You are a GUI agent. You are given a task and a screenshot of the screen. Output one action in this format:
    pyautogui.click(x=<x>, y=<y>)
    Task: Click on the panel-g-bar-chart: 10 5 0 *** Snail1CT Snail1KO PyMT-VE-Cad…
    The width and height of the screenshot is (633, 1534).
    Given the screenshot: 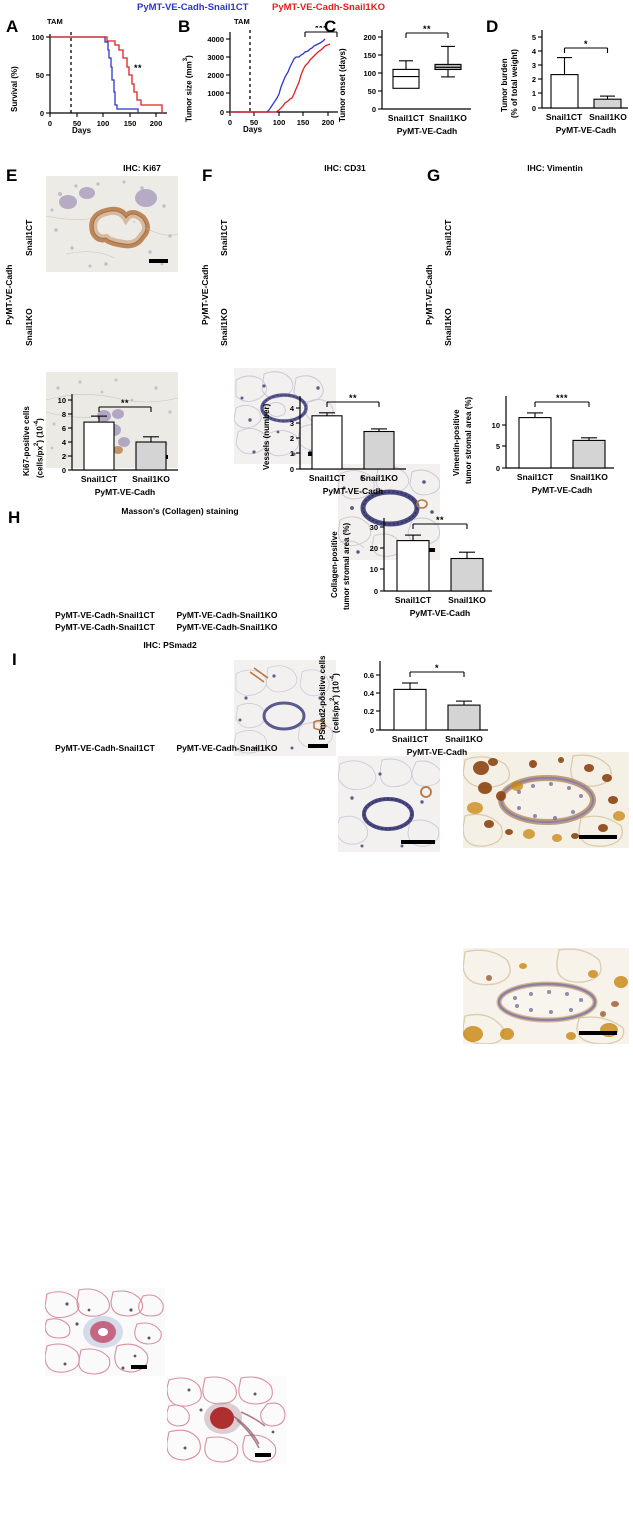 What is the action you would take?
    pyautogui.click(x=549, y=442)
    